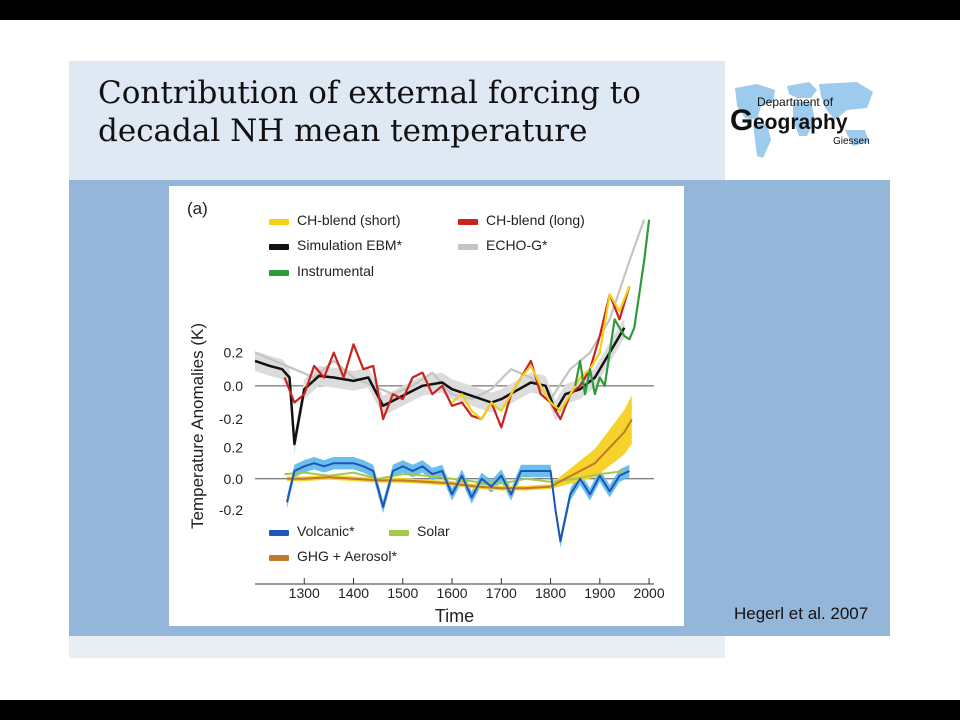  What do you see at coordinates (480, 710) in the screenshot?
I see `bottom-letterbox` at bounding box center [480, 710].